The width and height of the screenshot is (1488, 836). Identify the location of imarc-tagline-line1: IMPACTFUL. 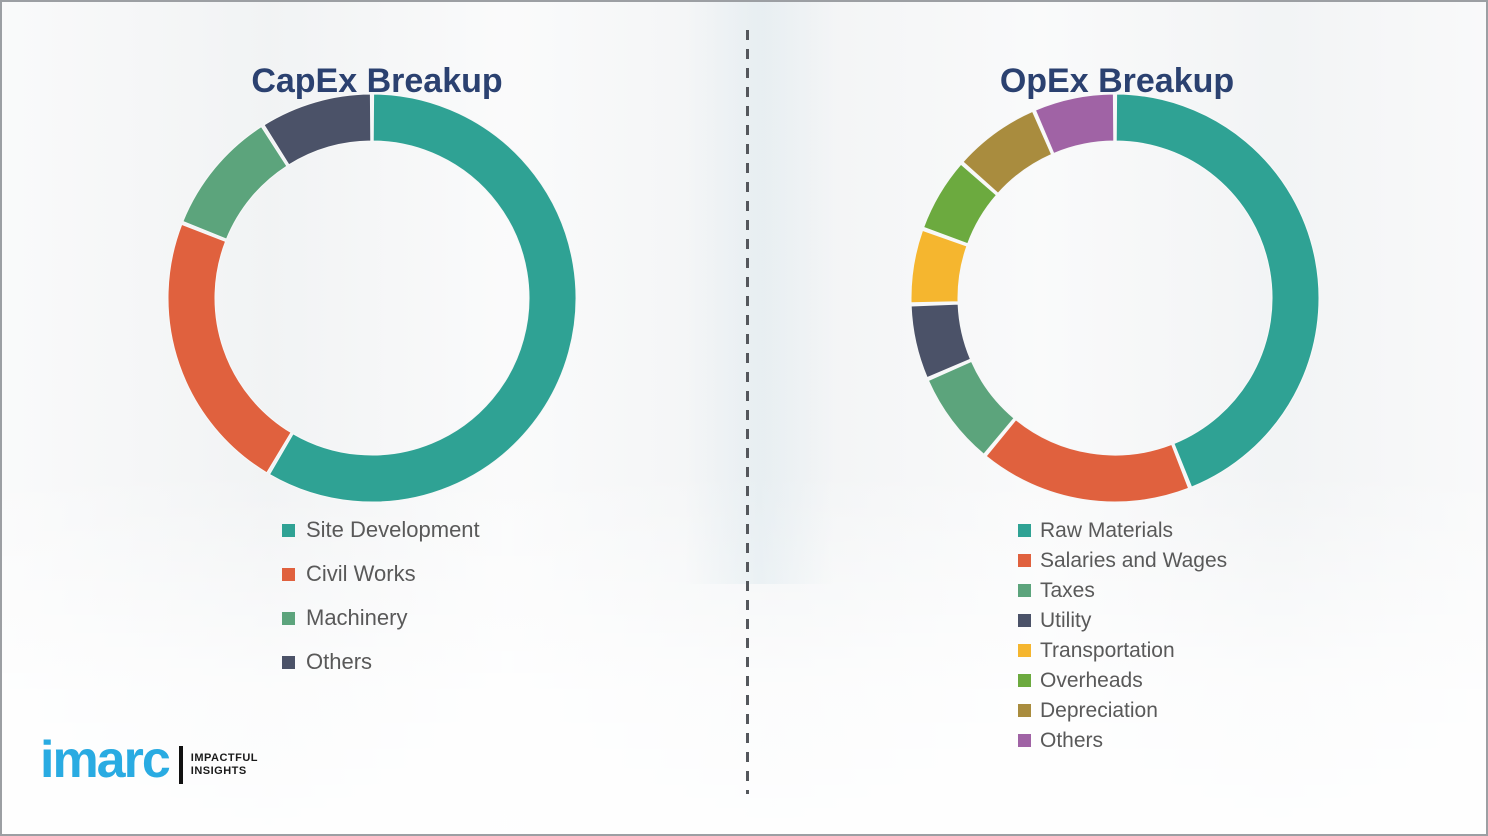
(224, 758).